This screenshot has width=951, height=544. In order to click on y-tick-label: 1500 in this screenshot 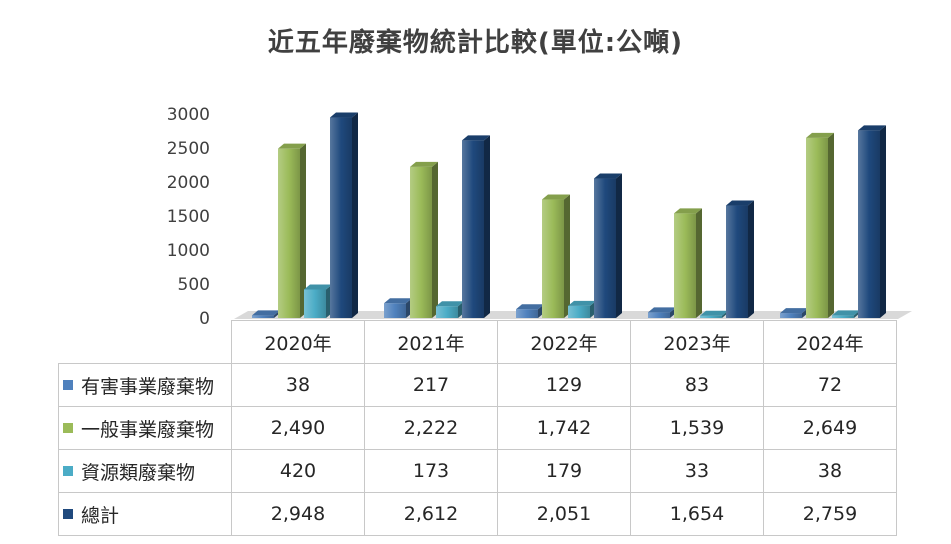, I will do `click(188, 217)`.